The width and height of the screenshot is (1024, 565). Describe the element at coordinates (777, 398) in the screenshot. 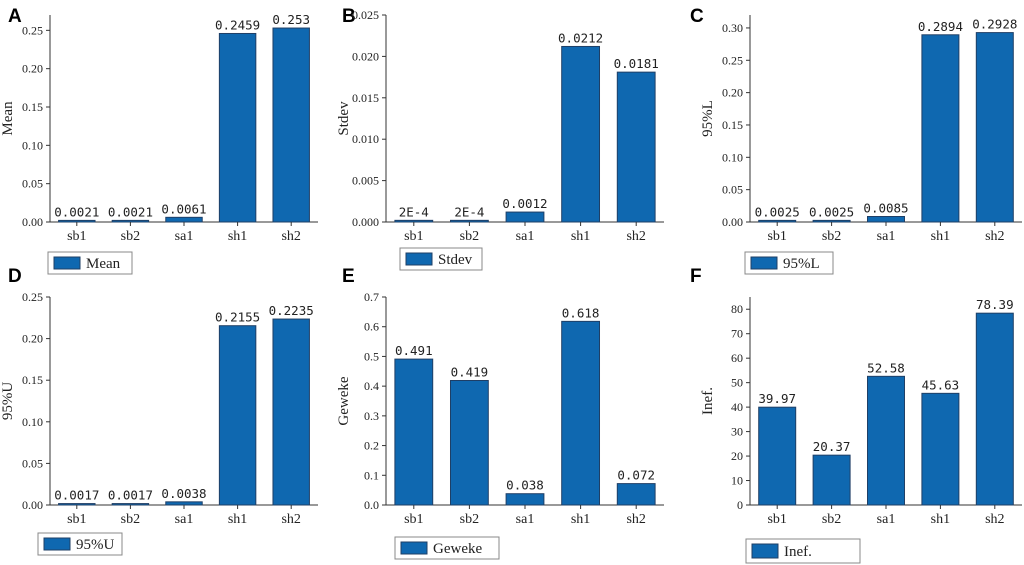

I see `data-label-sb1: 39.97` at that location.